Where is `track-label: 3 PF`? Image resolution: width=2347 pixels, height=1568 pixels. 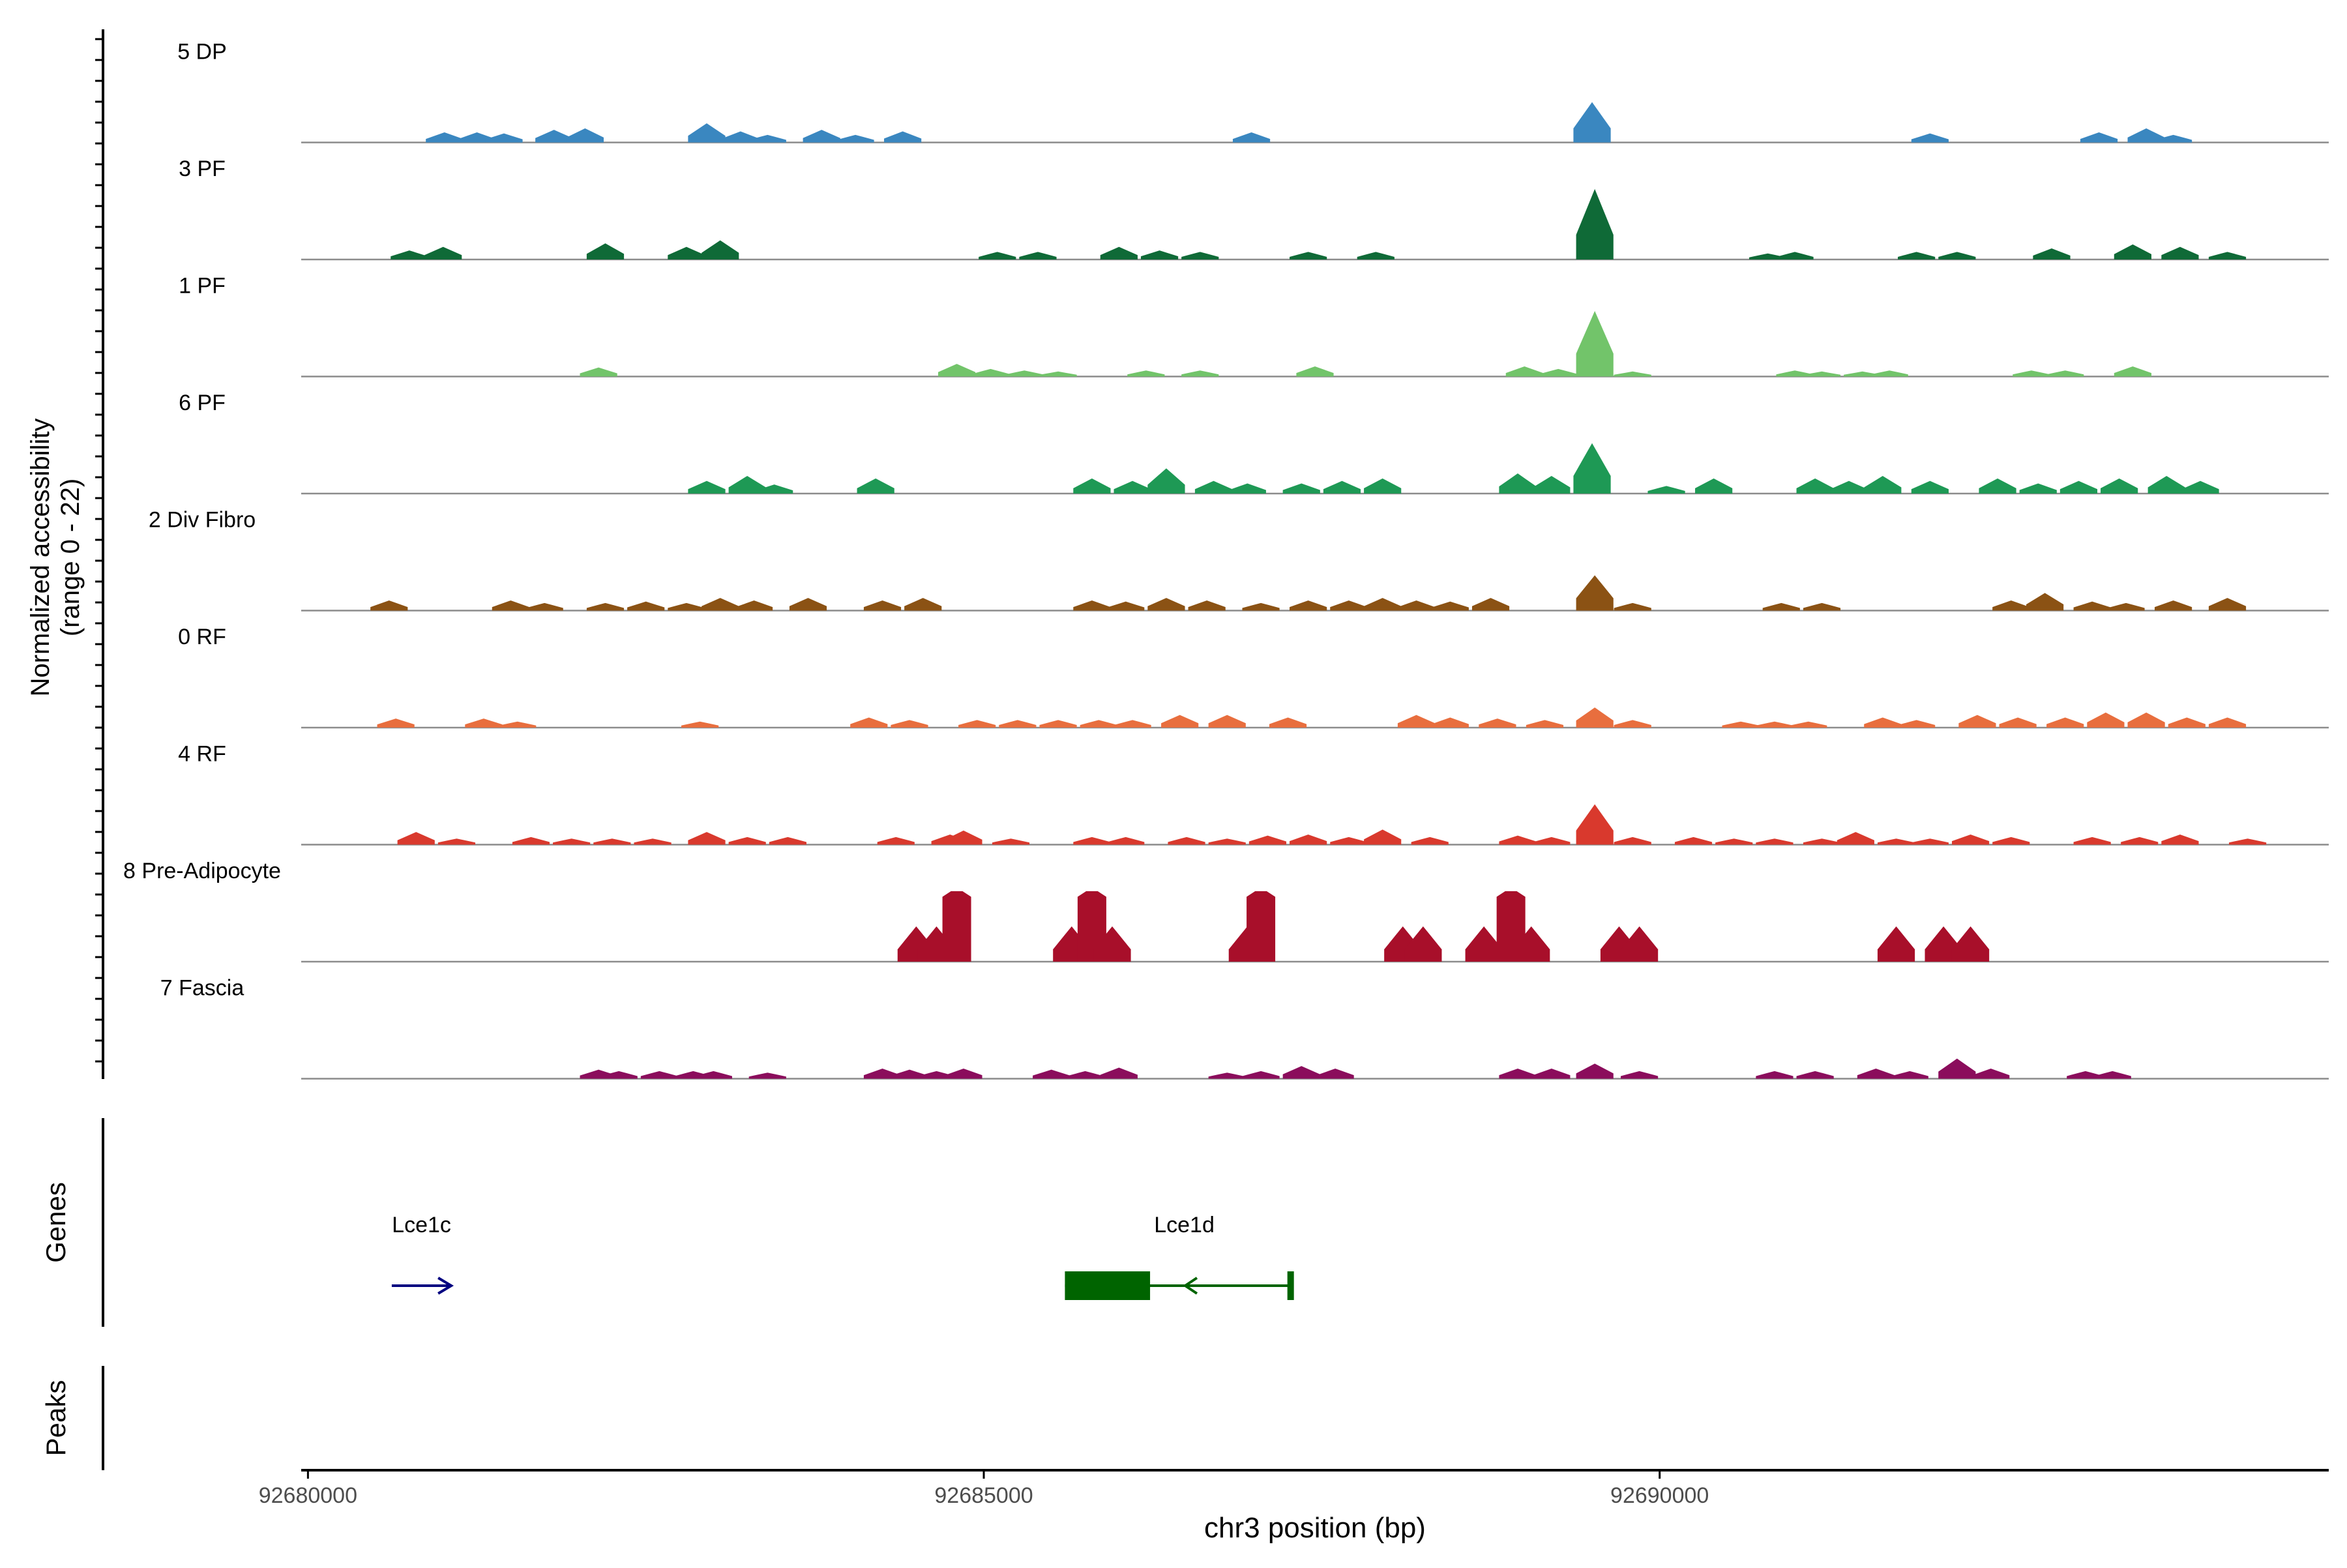 track-label: 3 PF is located at coordinates (202, 169).